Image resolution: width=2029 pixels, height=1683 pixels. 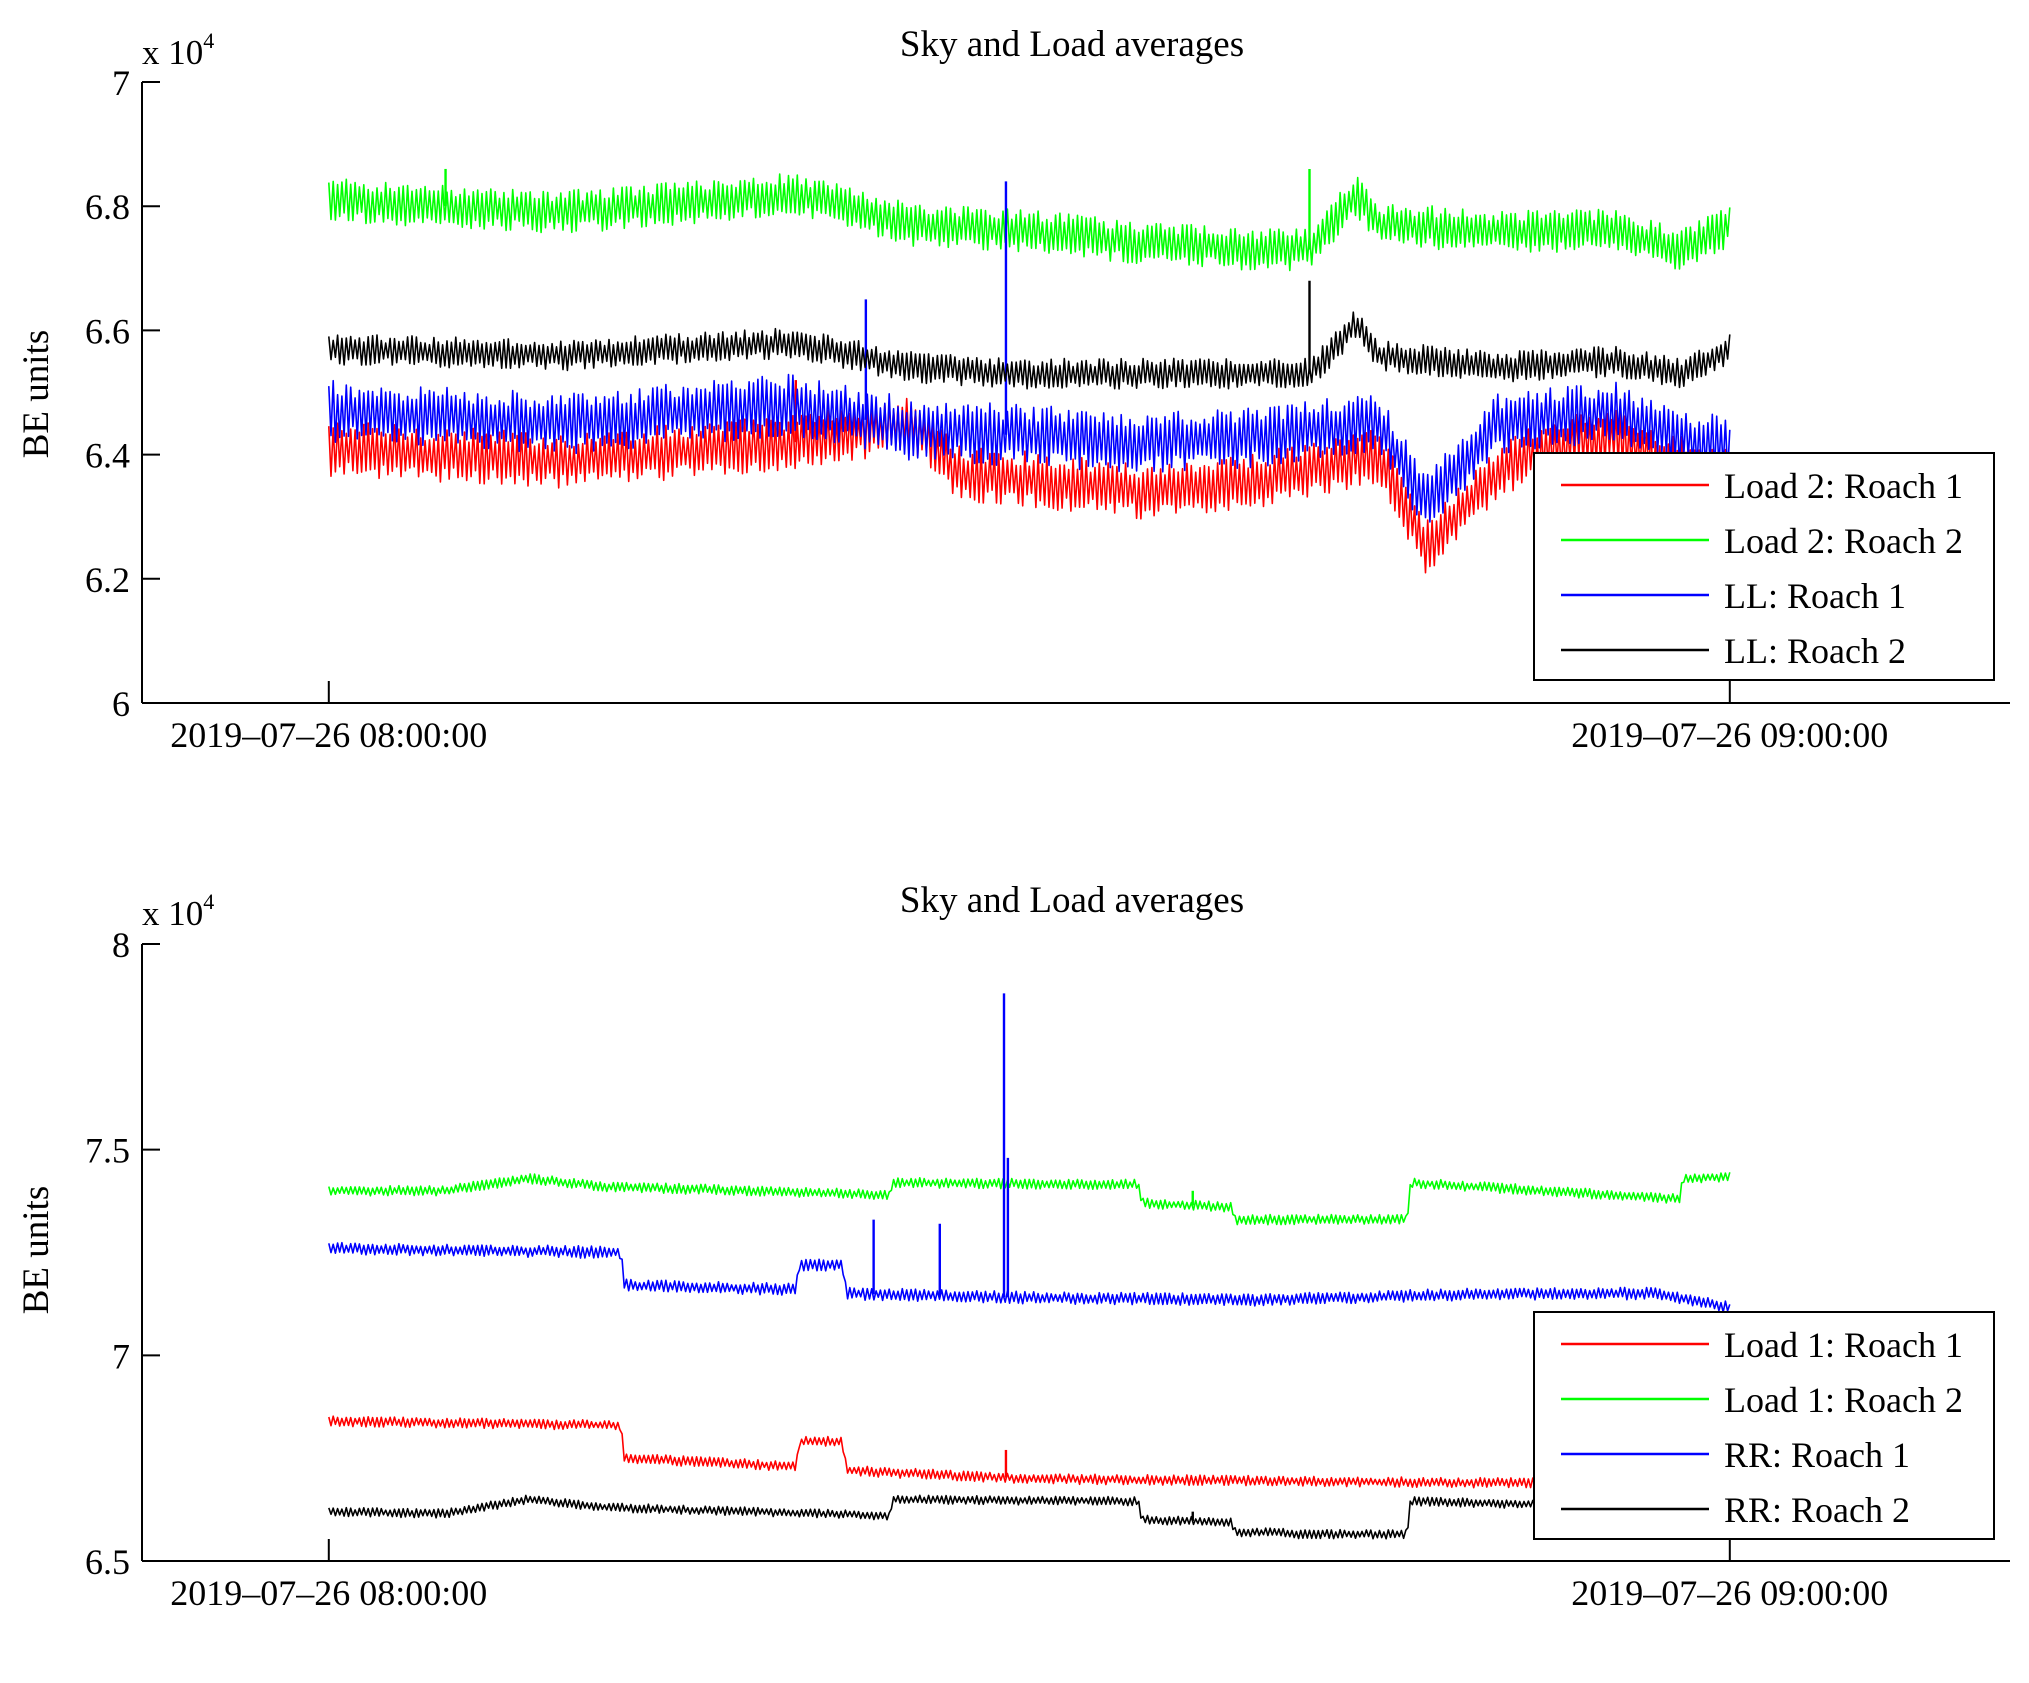 What do you see at coordinates (1843, 1400) in the screenshot?
I see `chart-bottom-legend-label-load-1-roach-2: Load 1: Roach 2` at bounding box center [1843, 1400].